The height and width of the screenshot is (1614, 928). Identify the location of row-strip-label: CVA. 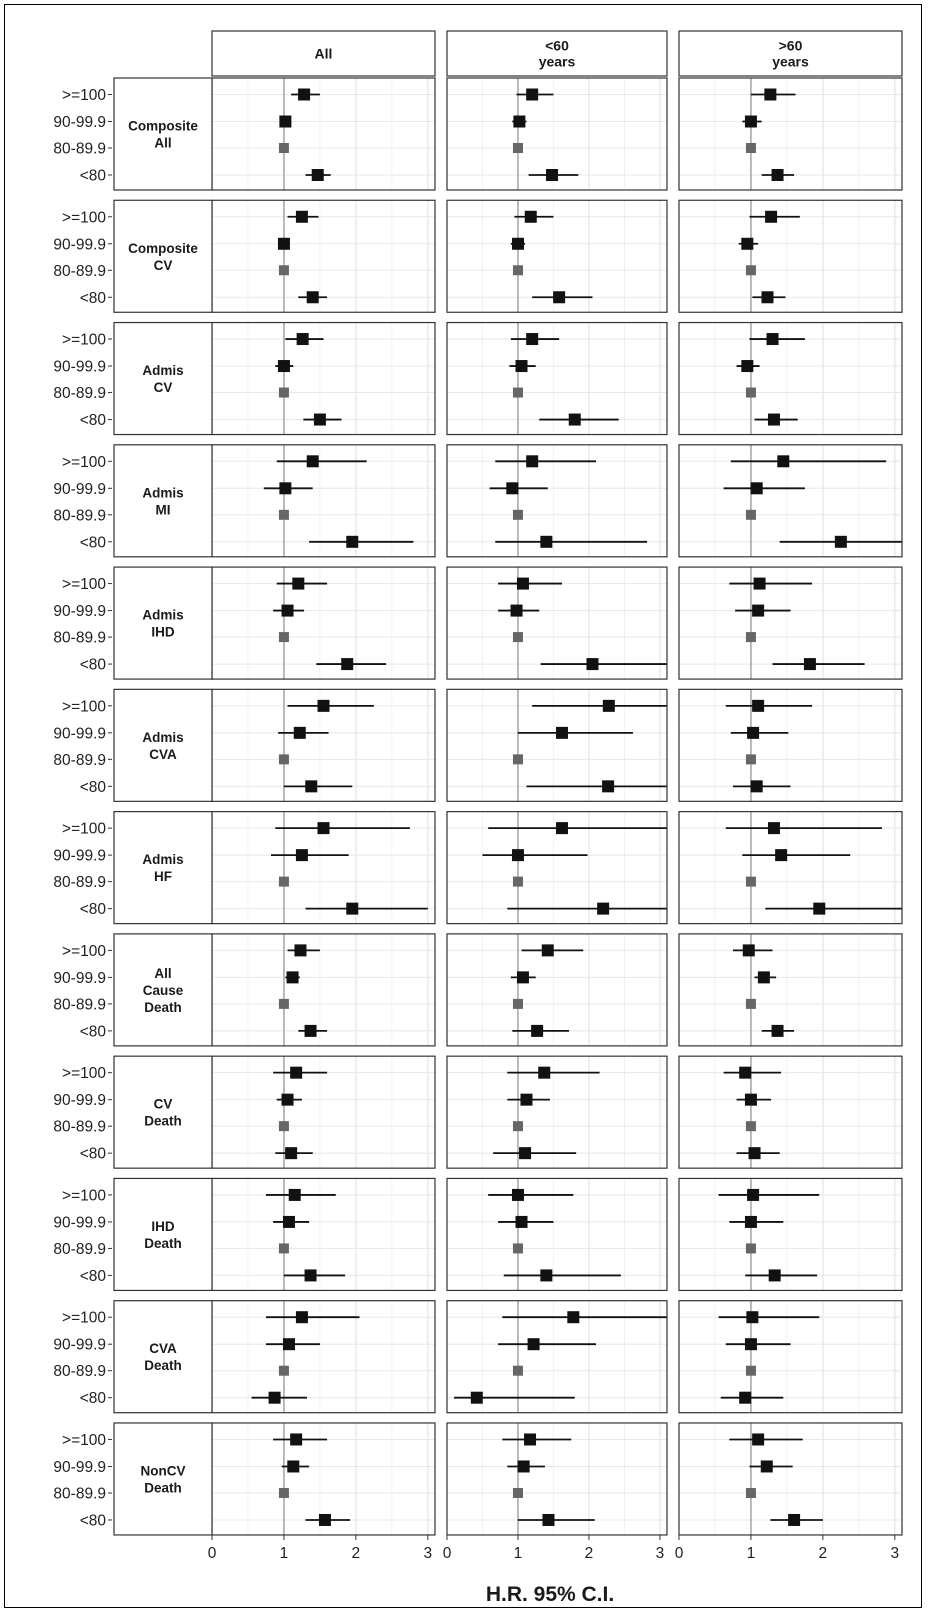
(163, 754).